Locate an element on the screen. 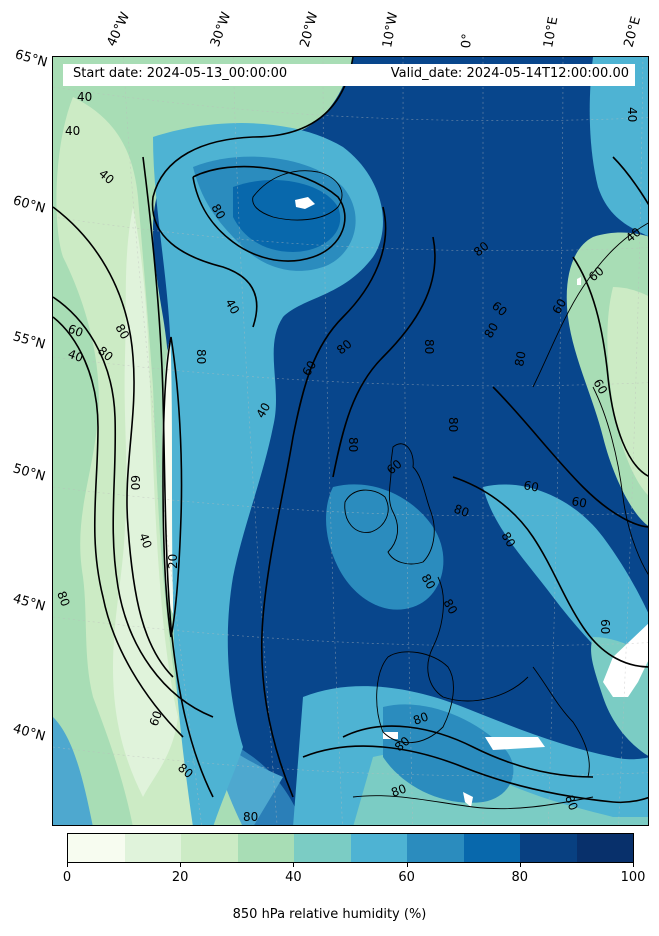 The width and height of the screenshot is (659, 936). coast-italy is located at coordinates (561, 722).